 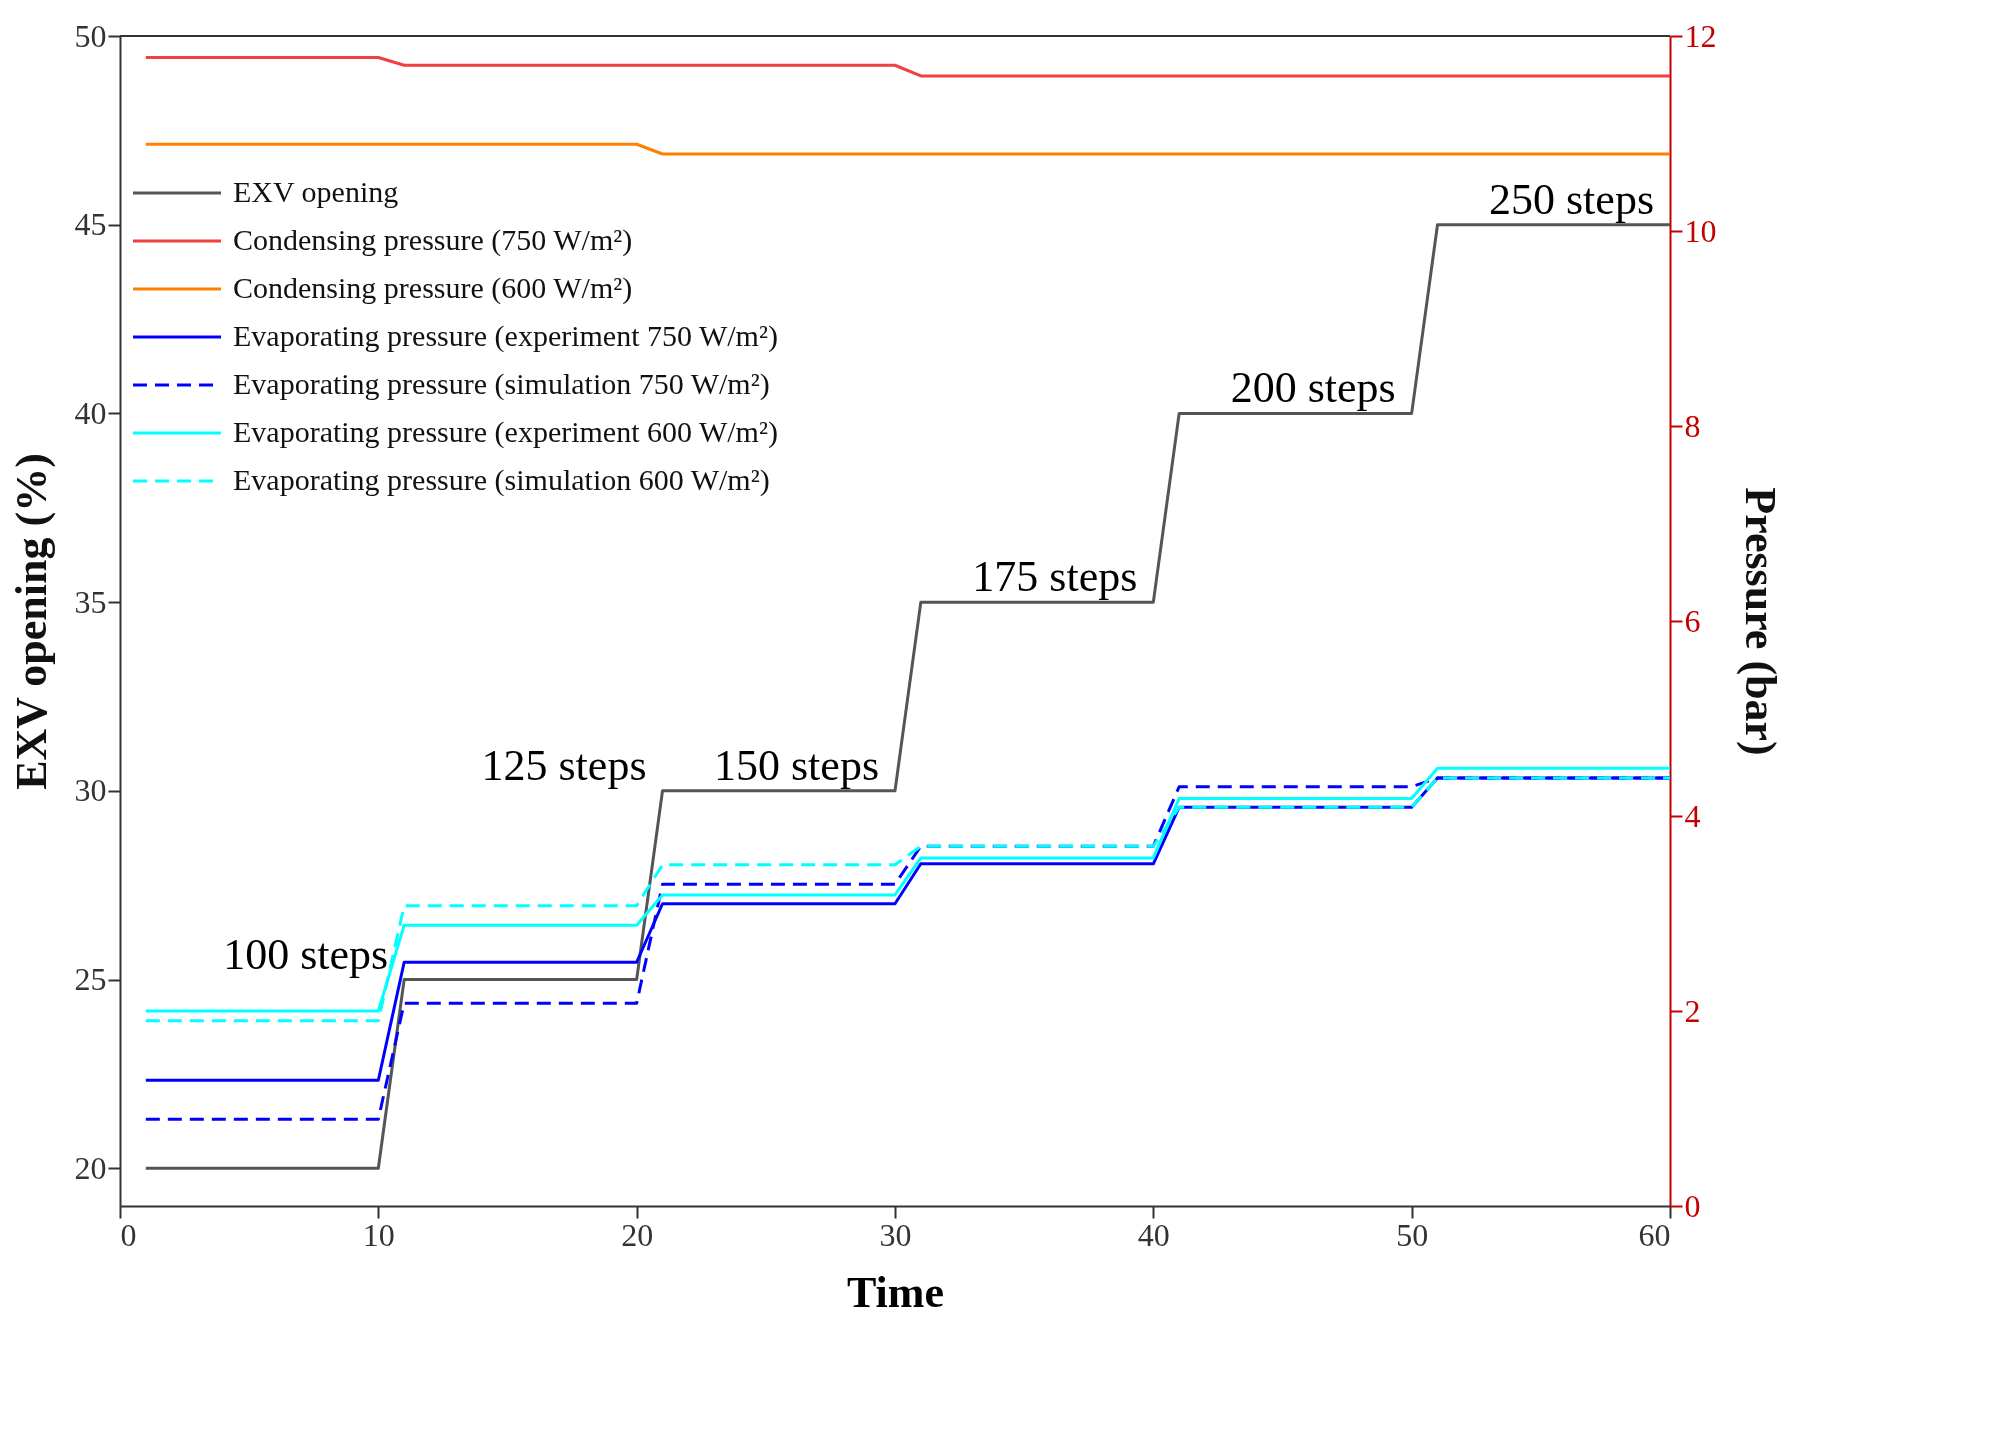 What do you see at coordinates (90, 1167) in the screenshot?
I see `y-tick-label: 20` at bounding box center [90, 1167].